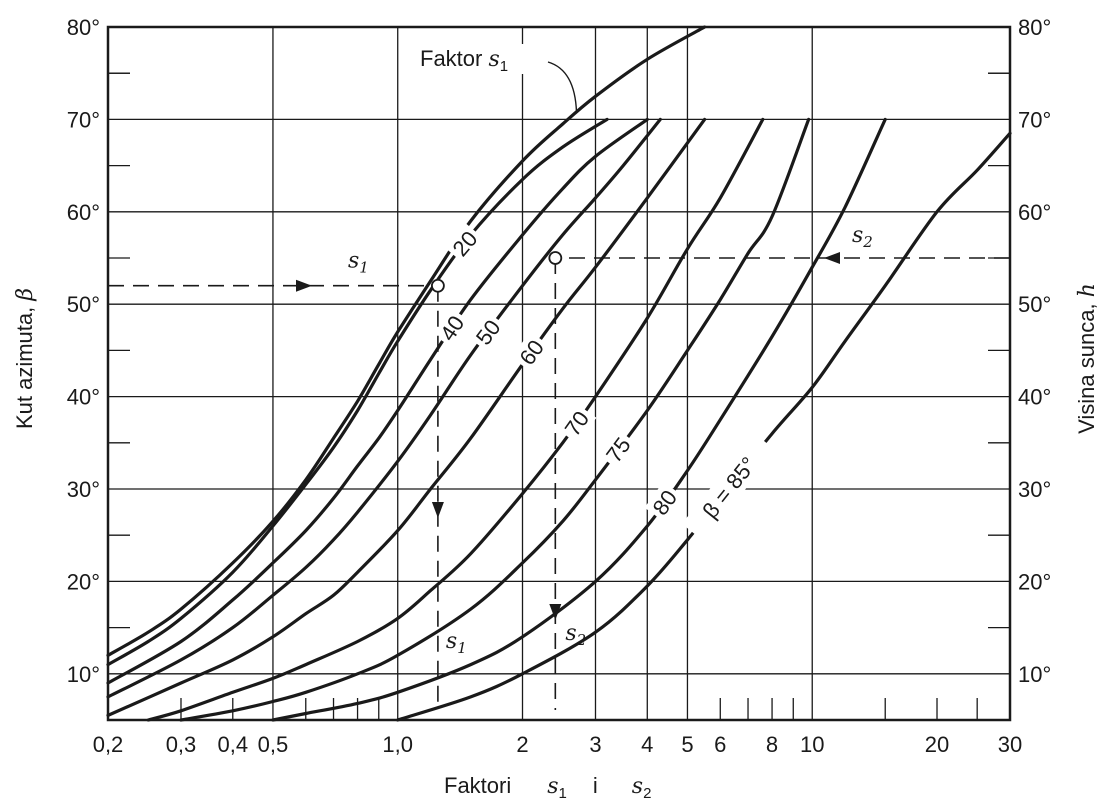 The height and width of the screenshot is (803, 1113). Describe the element at coordinates (562, 87) in the screenshot. I see `faktor-s1-leader` at that location.